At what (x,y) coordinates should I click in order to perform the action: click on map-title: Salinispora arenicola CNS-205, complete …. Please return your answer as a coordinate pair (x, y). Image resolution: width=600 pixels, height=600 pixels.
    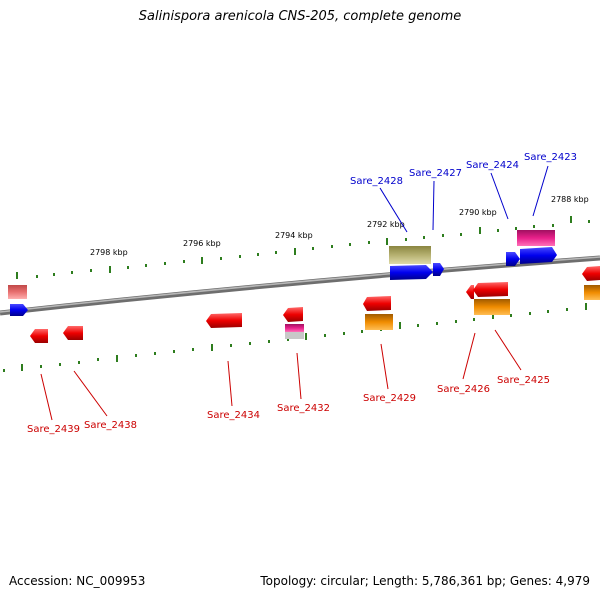
    Looking at the image, I should click on (300, 16).